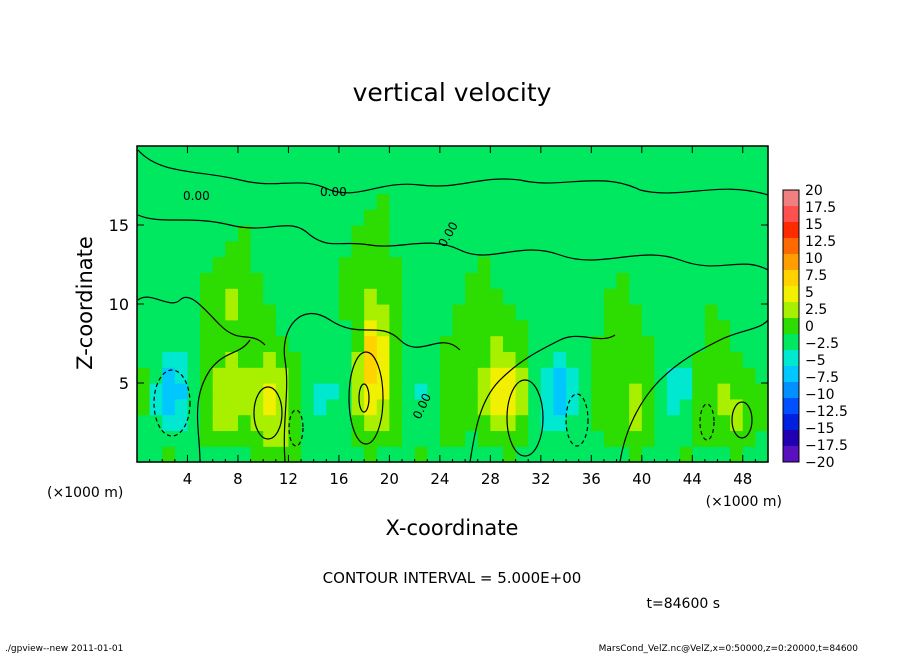 The image size is (904, 654). Describe the element at coordinates (820, 242) in the screenshot. I see `colorbar-label: 12.5` at that location.